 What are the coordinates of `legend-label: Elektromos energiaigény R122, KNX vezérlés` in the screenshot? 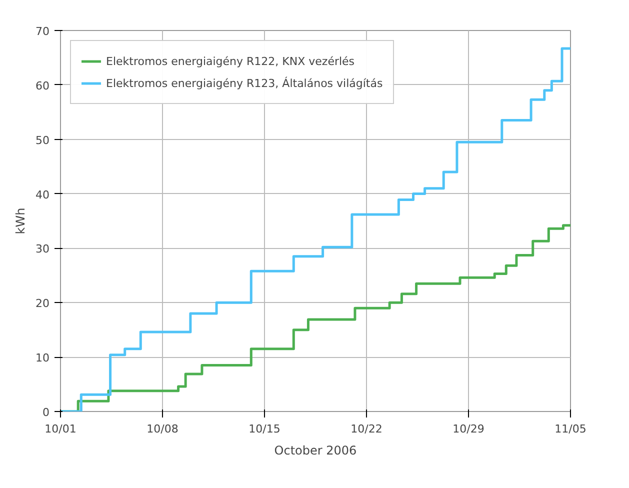 It's located at (230, 61).